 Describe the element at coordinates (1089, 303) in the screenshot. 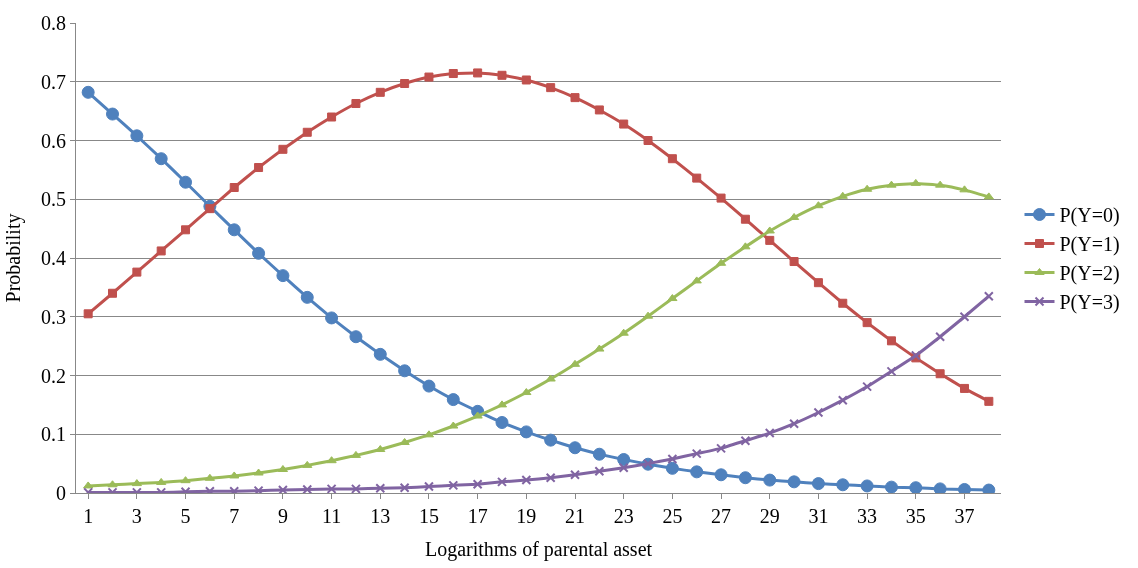

I see `legend-label: P(Y=3)` at that location.